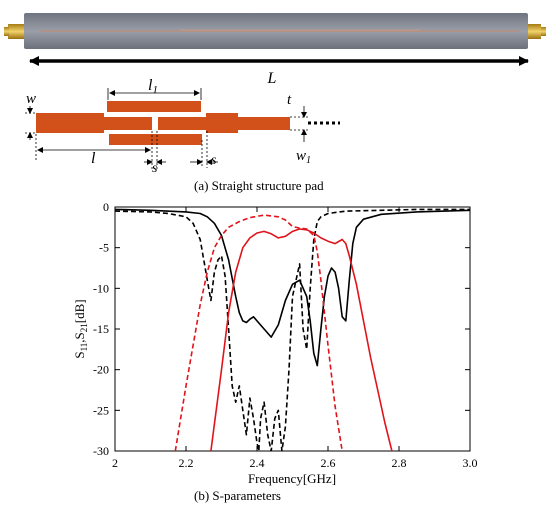 The image size is (547, 508). What do you see at coordinates (534, 31) in the screenshot?
I see `right-connector` at bounding box center [534, 31].